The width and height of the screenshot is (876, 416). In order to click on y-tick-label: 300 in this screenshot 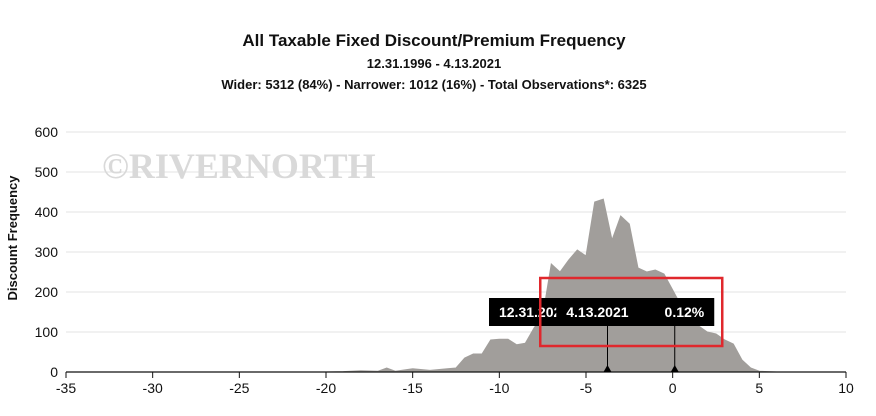, I will do `click(47, 252)`.